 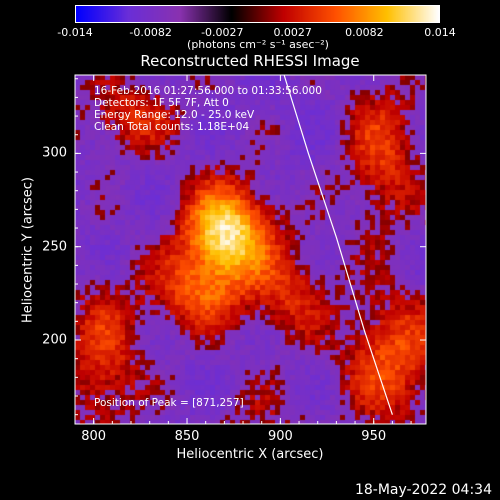 What do you see at coordinates (257, 14) in the screenshot?
I see `colorbar` at bounding box center [257, 14].